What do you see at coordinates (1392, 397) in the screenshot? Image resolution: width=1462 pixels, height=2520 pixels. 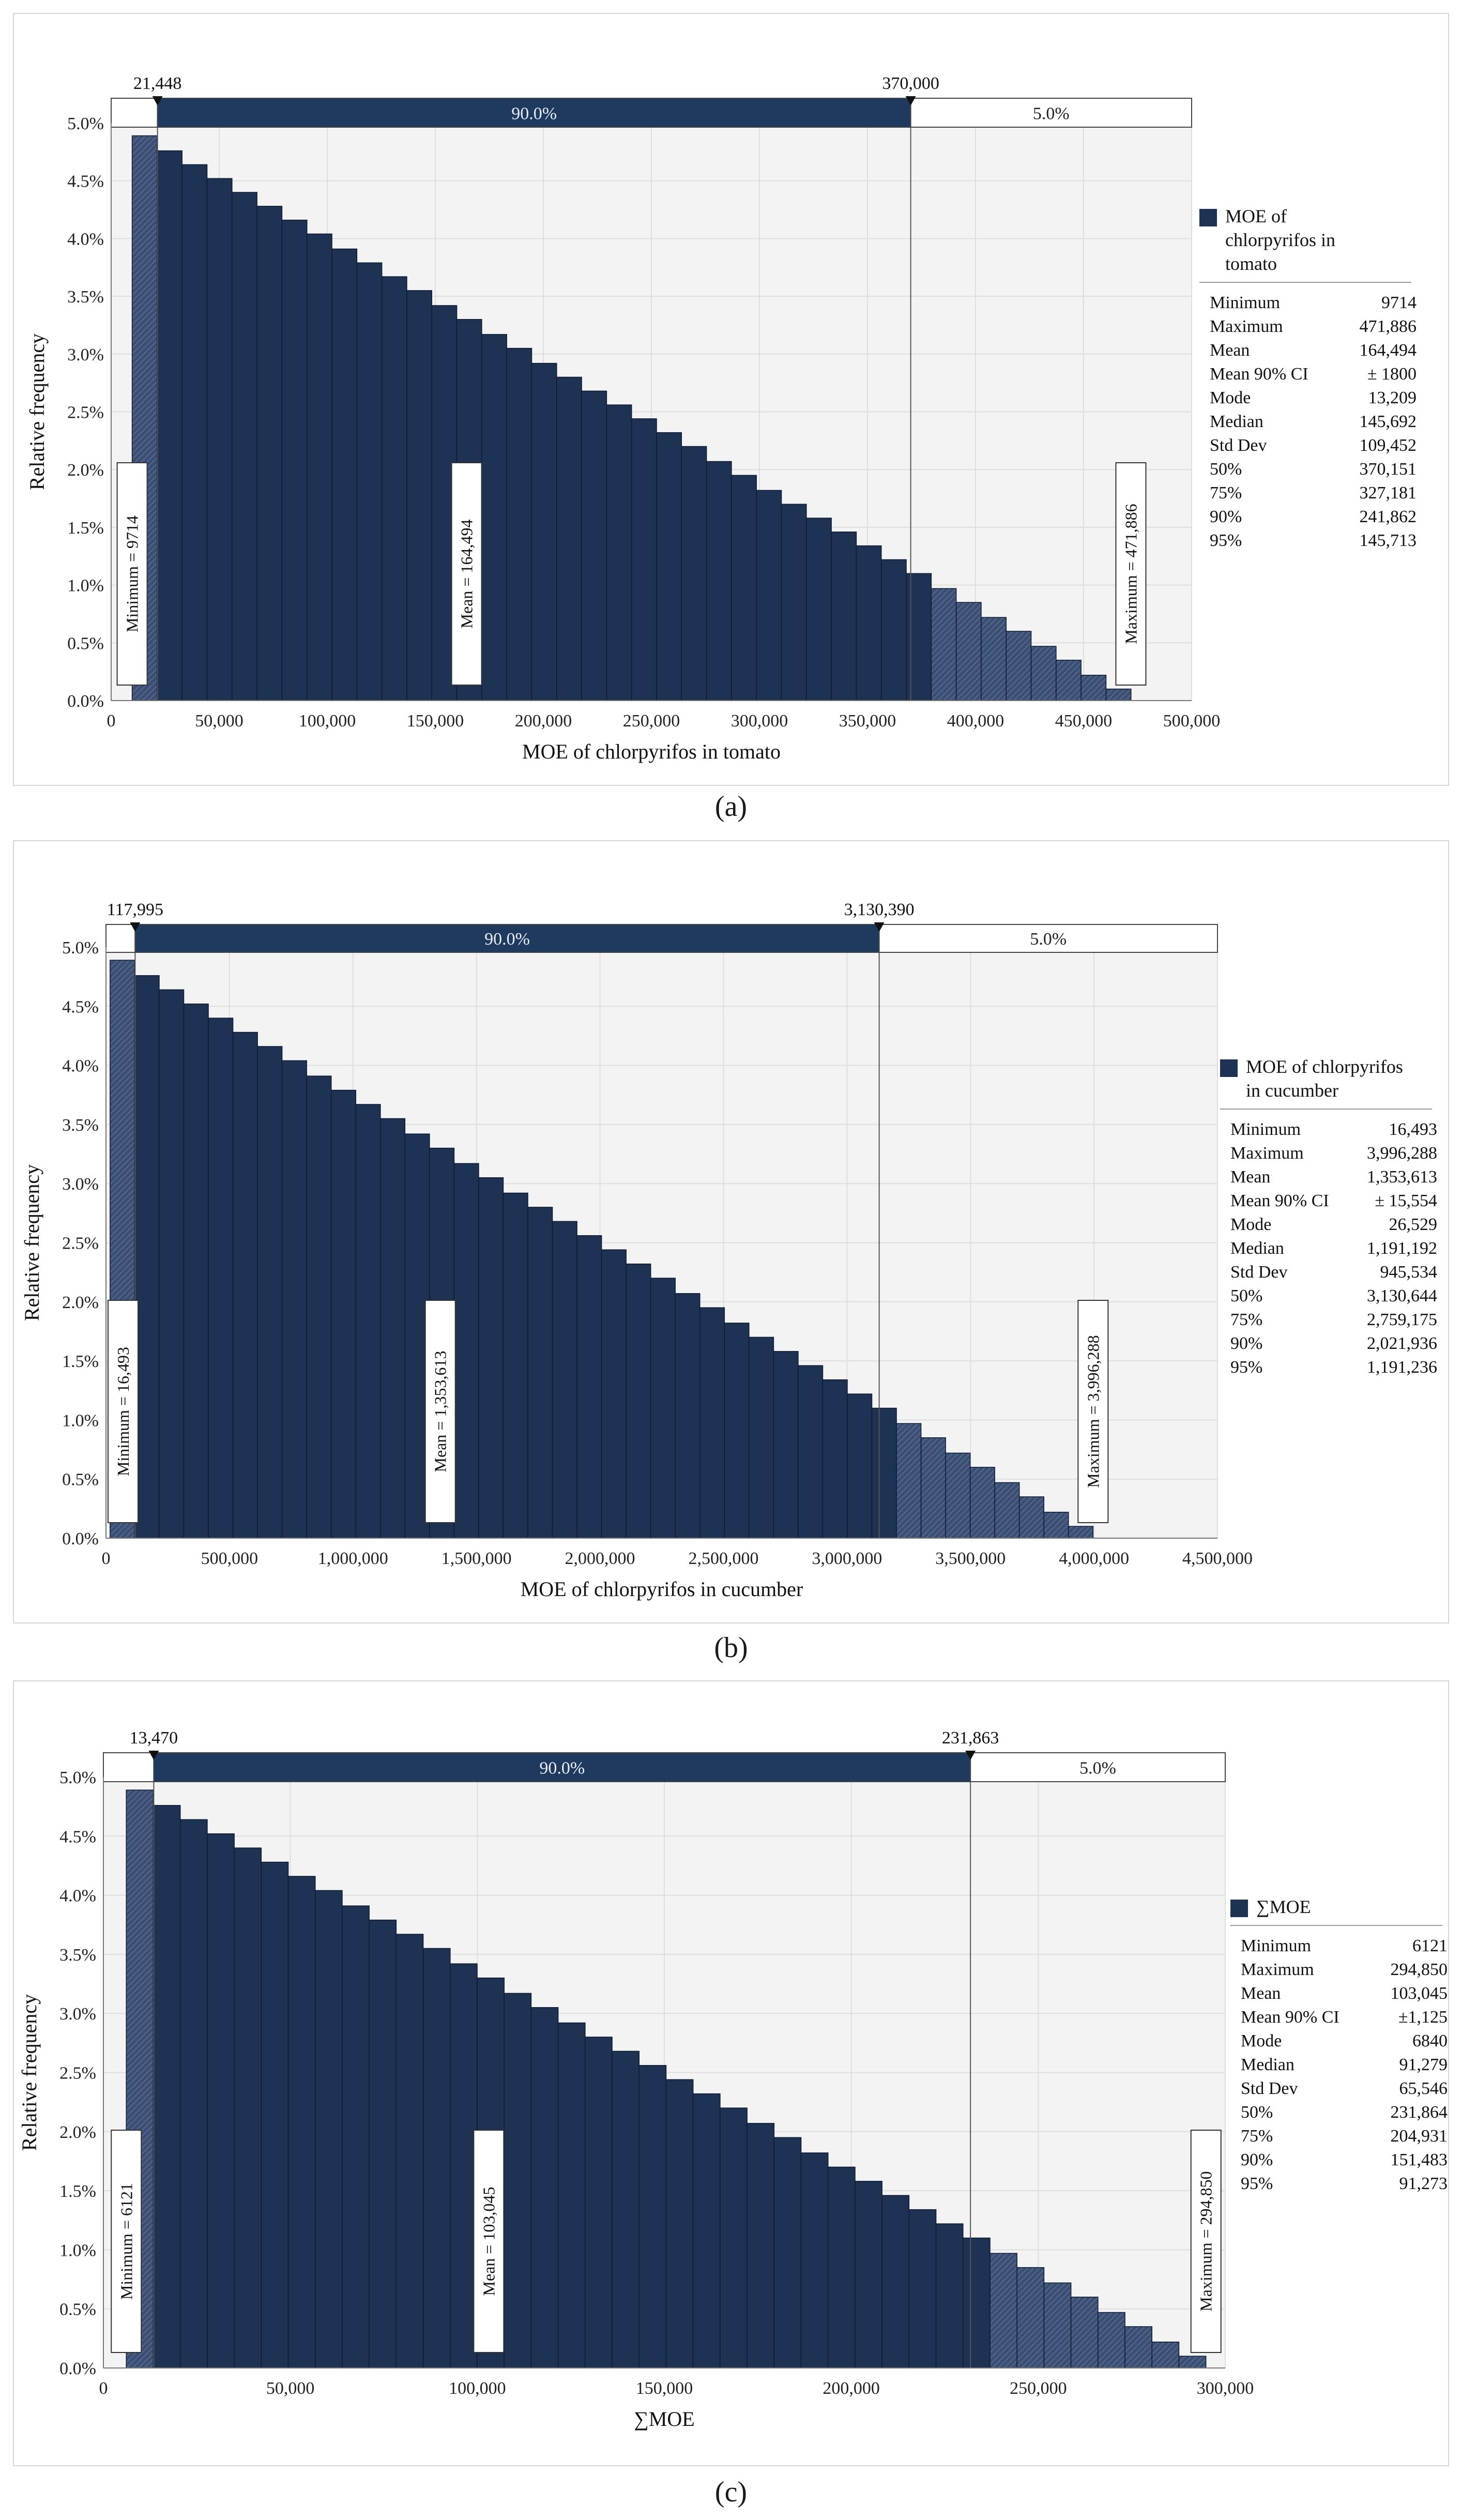 I see `legend-stat-value: 13,209` at bounding box center [1392, 397].